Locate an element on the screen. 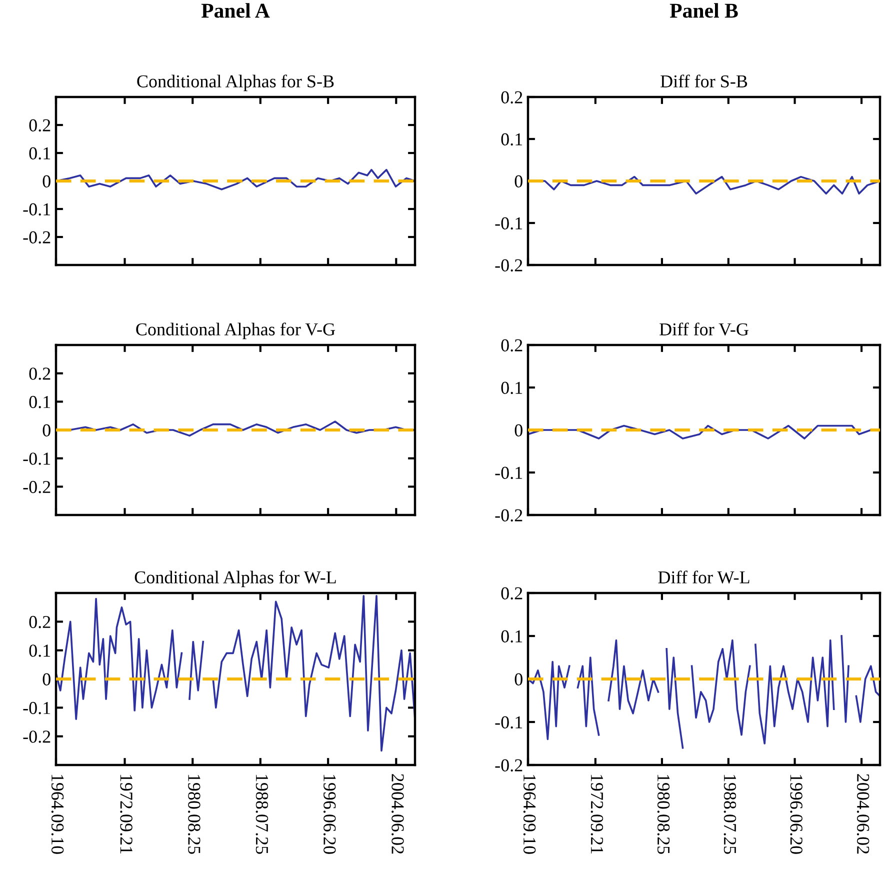  chart-subtitle: Conditional Alphas for S-B is located at coordinates (235, 83).